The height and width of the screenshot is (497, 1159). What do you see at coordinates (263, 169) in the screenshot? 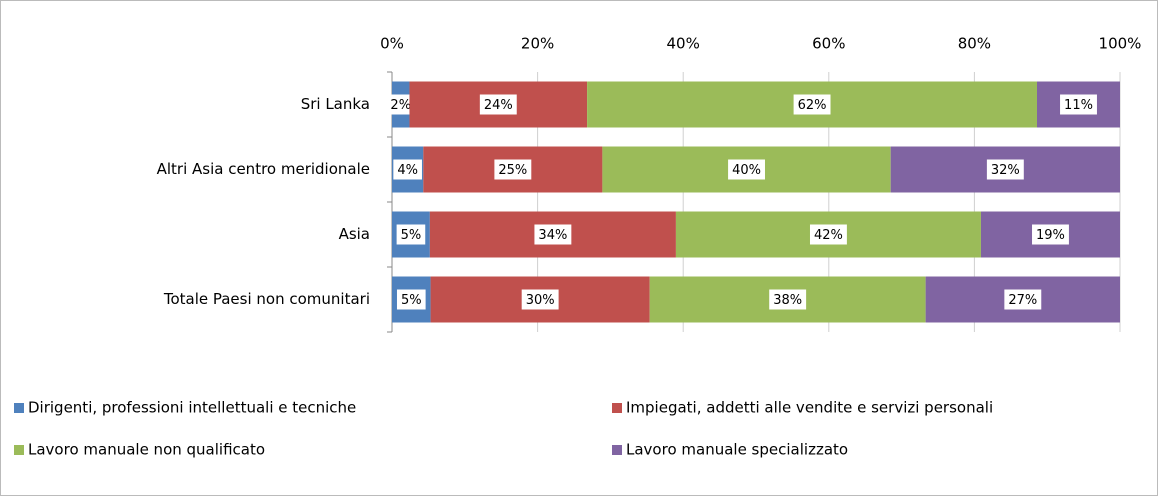
I see `y-tick-label: Altri Asia centro meridionale` at bounding box center [263, 169].